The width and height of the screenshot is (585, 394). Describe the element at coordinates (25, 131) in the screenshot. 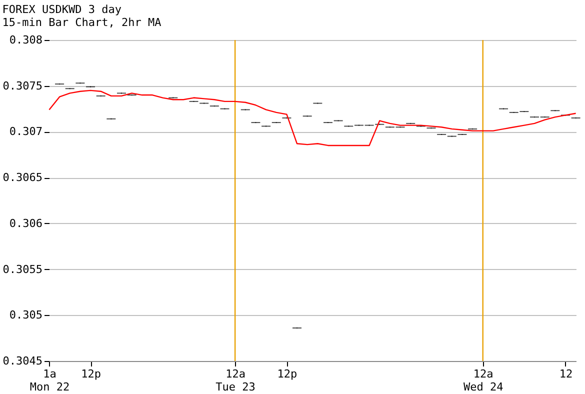

I see `y-tick-label: 0.307` at that location.